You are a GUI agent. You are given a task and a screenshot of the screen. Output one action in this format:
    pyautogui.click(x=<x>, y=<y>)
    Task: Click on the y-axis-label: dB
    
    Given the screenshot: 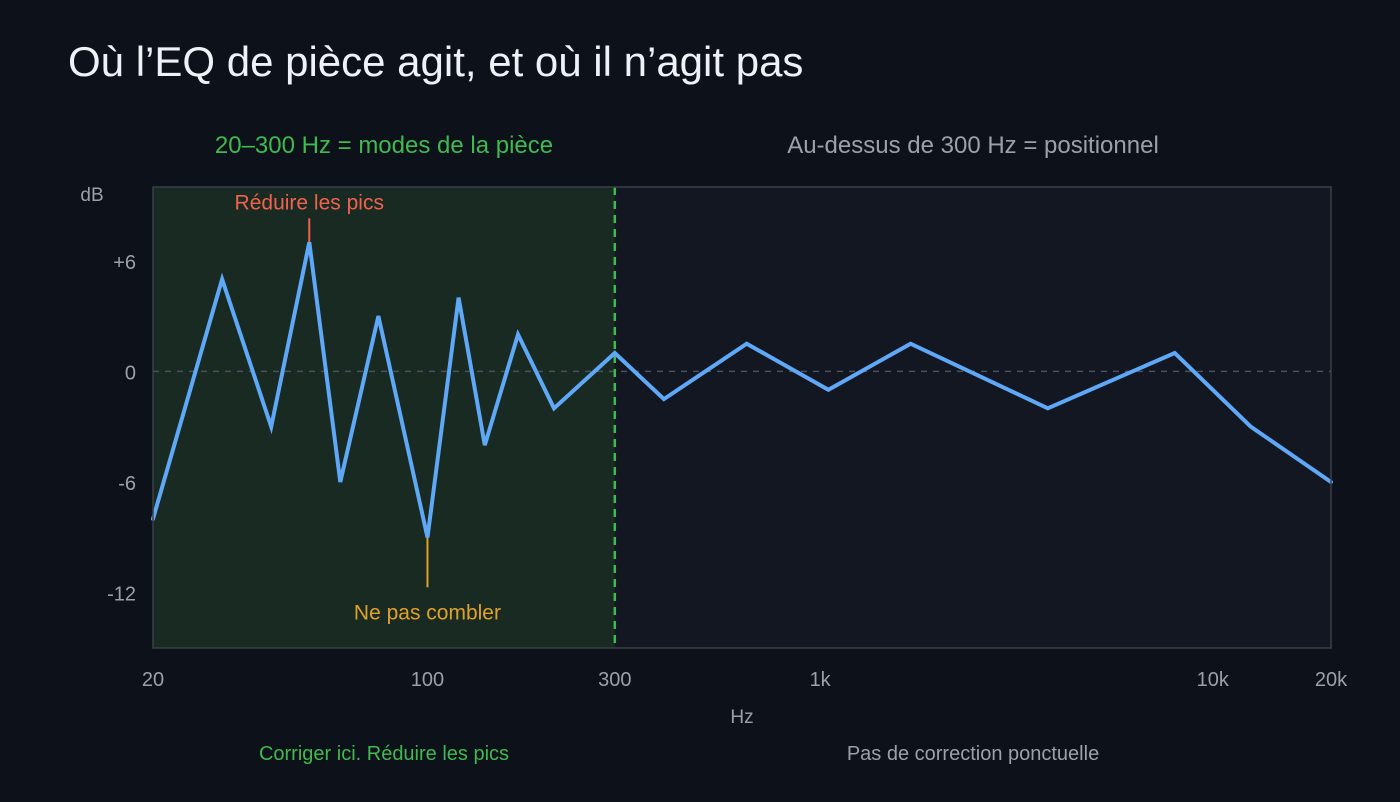 What is the action you would take?
    pyautogui.click(x=91, y=195)
    